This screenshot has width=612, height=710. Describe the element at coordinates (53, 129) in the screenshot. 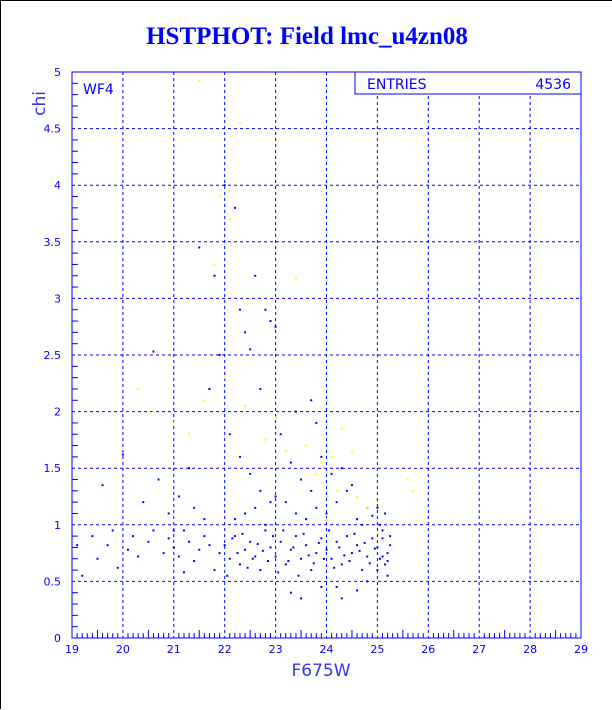

I see `y-tick-label: 4.5` at that location.